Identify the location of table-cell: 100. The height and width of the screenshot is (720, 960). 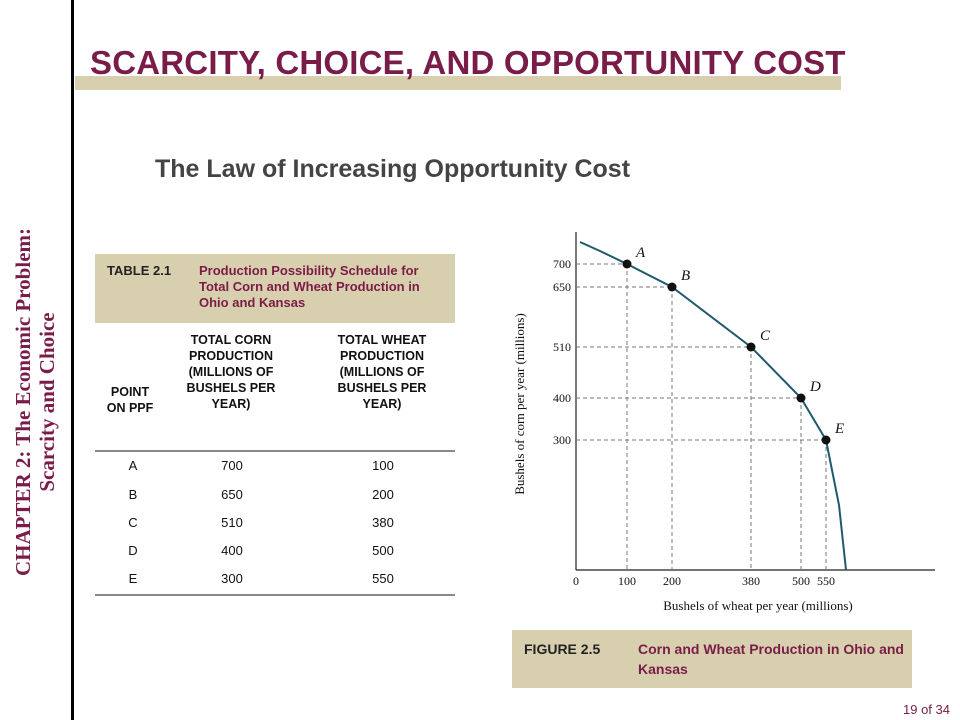
(383, 465).